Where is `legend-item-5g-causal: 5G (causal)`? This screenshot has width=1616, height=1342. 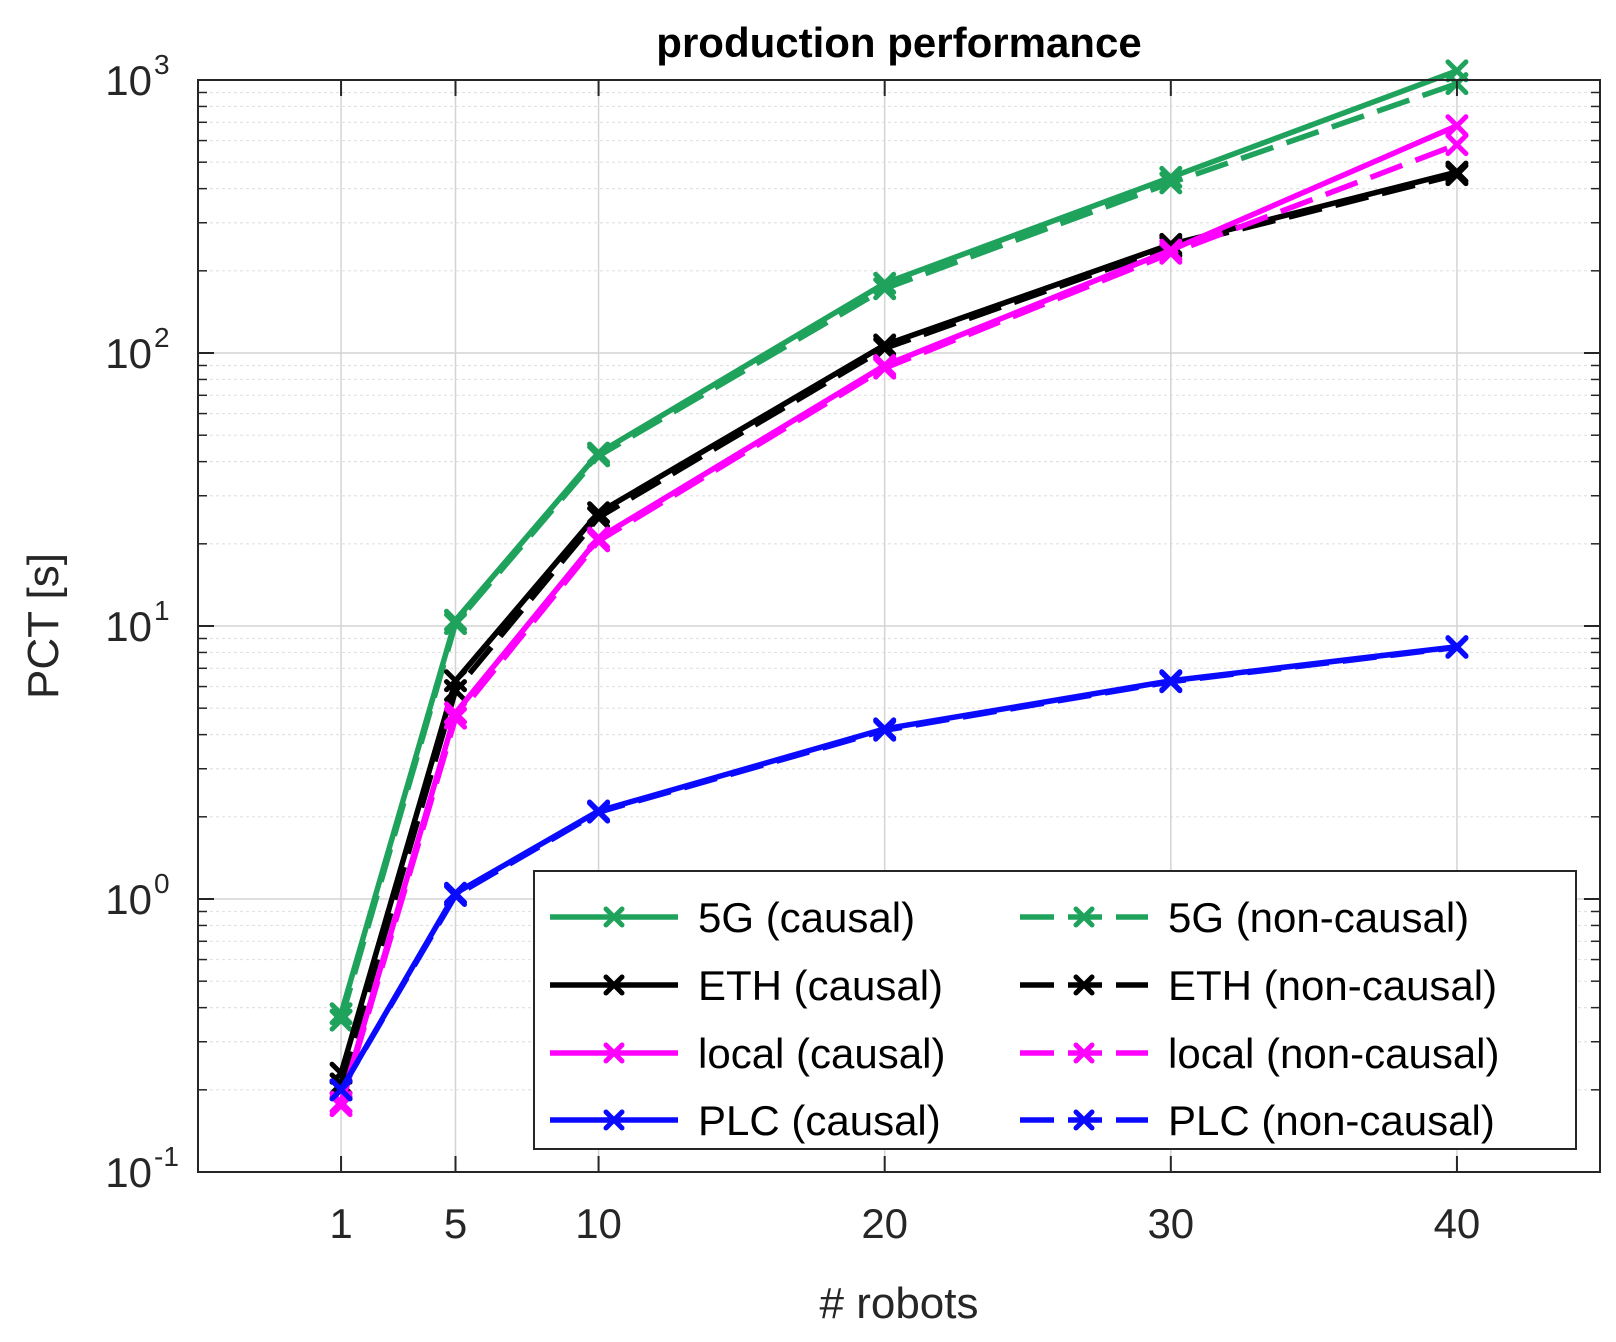 legend-item-5g-causal: 5G (causal) is located at coordinates (732, 917).